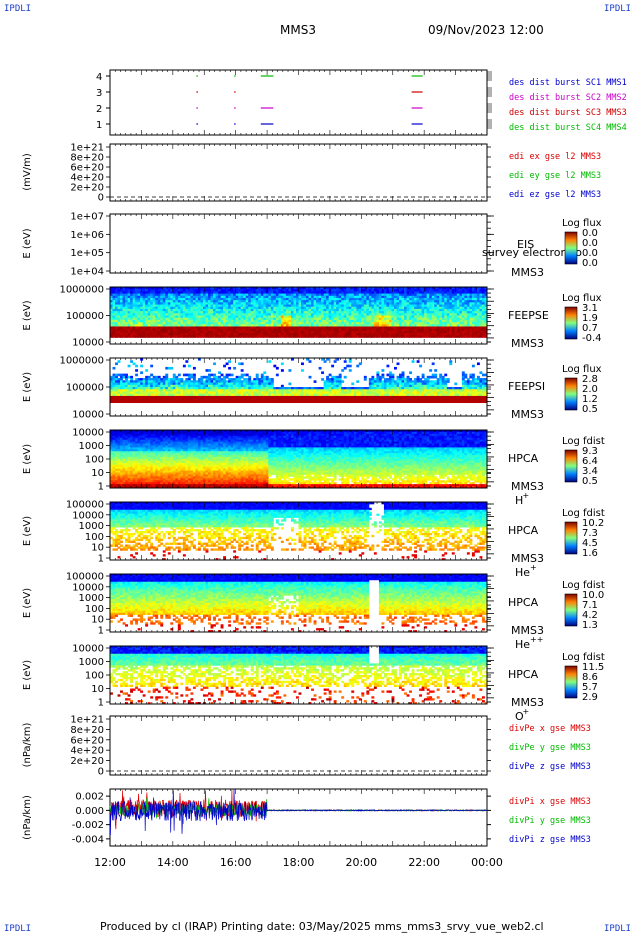  Describe the element at coordinates (87, 235) in the screenshot. I see `eis-ytick-label: 1e+06` at that location.